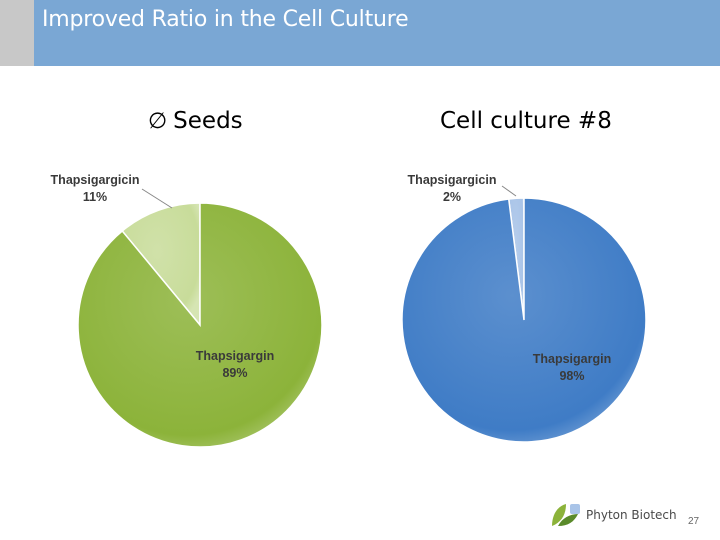  What do you see at coordinates (452, 197) in the screenshot?
I see `slice-percent-label: 2%` at bounding box center [452, 197].